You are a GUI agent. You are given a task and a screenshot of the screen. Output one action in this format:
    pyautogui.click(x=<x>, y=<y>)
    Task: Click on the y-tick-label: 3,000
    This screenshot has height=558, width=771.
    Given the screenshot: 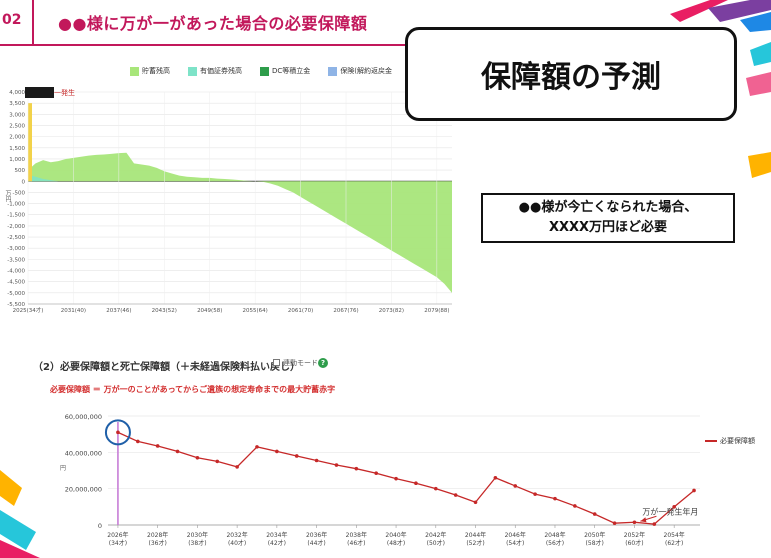 What is the action you would take?
    pyautogui.click(x=17, y=115)
    